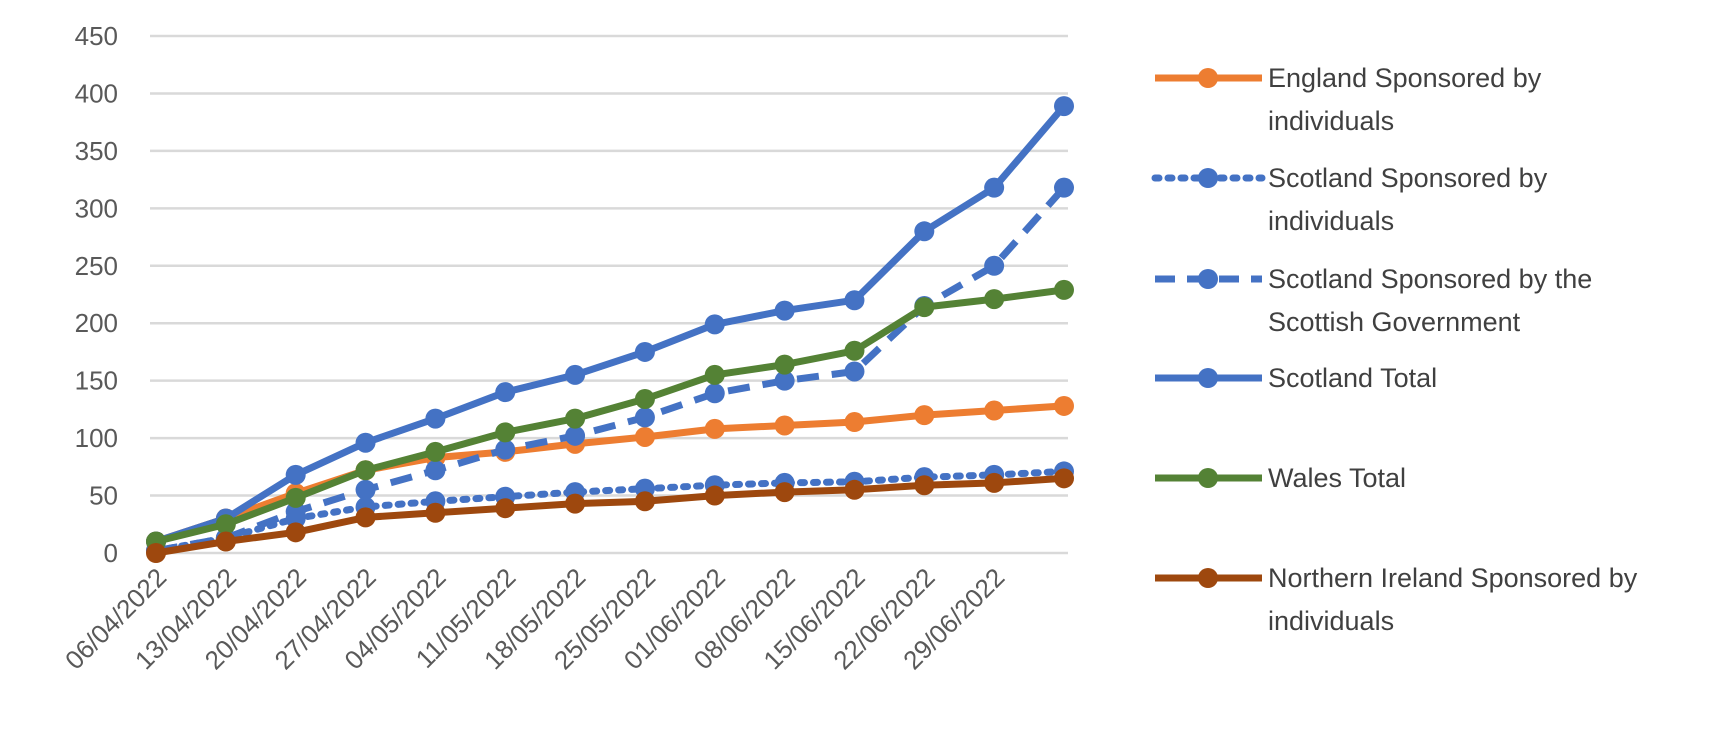  I want to click on legend-label: Scotland Sponsored by, so click(1408, 178).